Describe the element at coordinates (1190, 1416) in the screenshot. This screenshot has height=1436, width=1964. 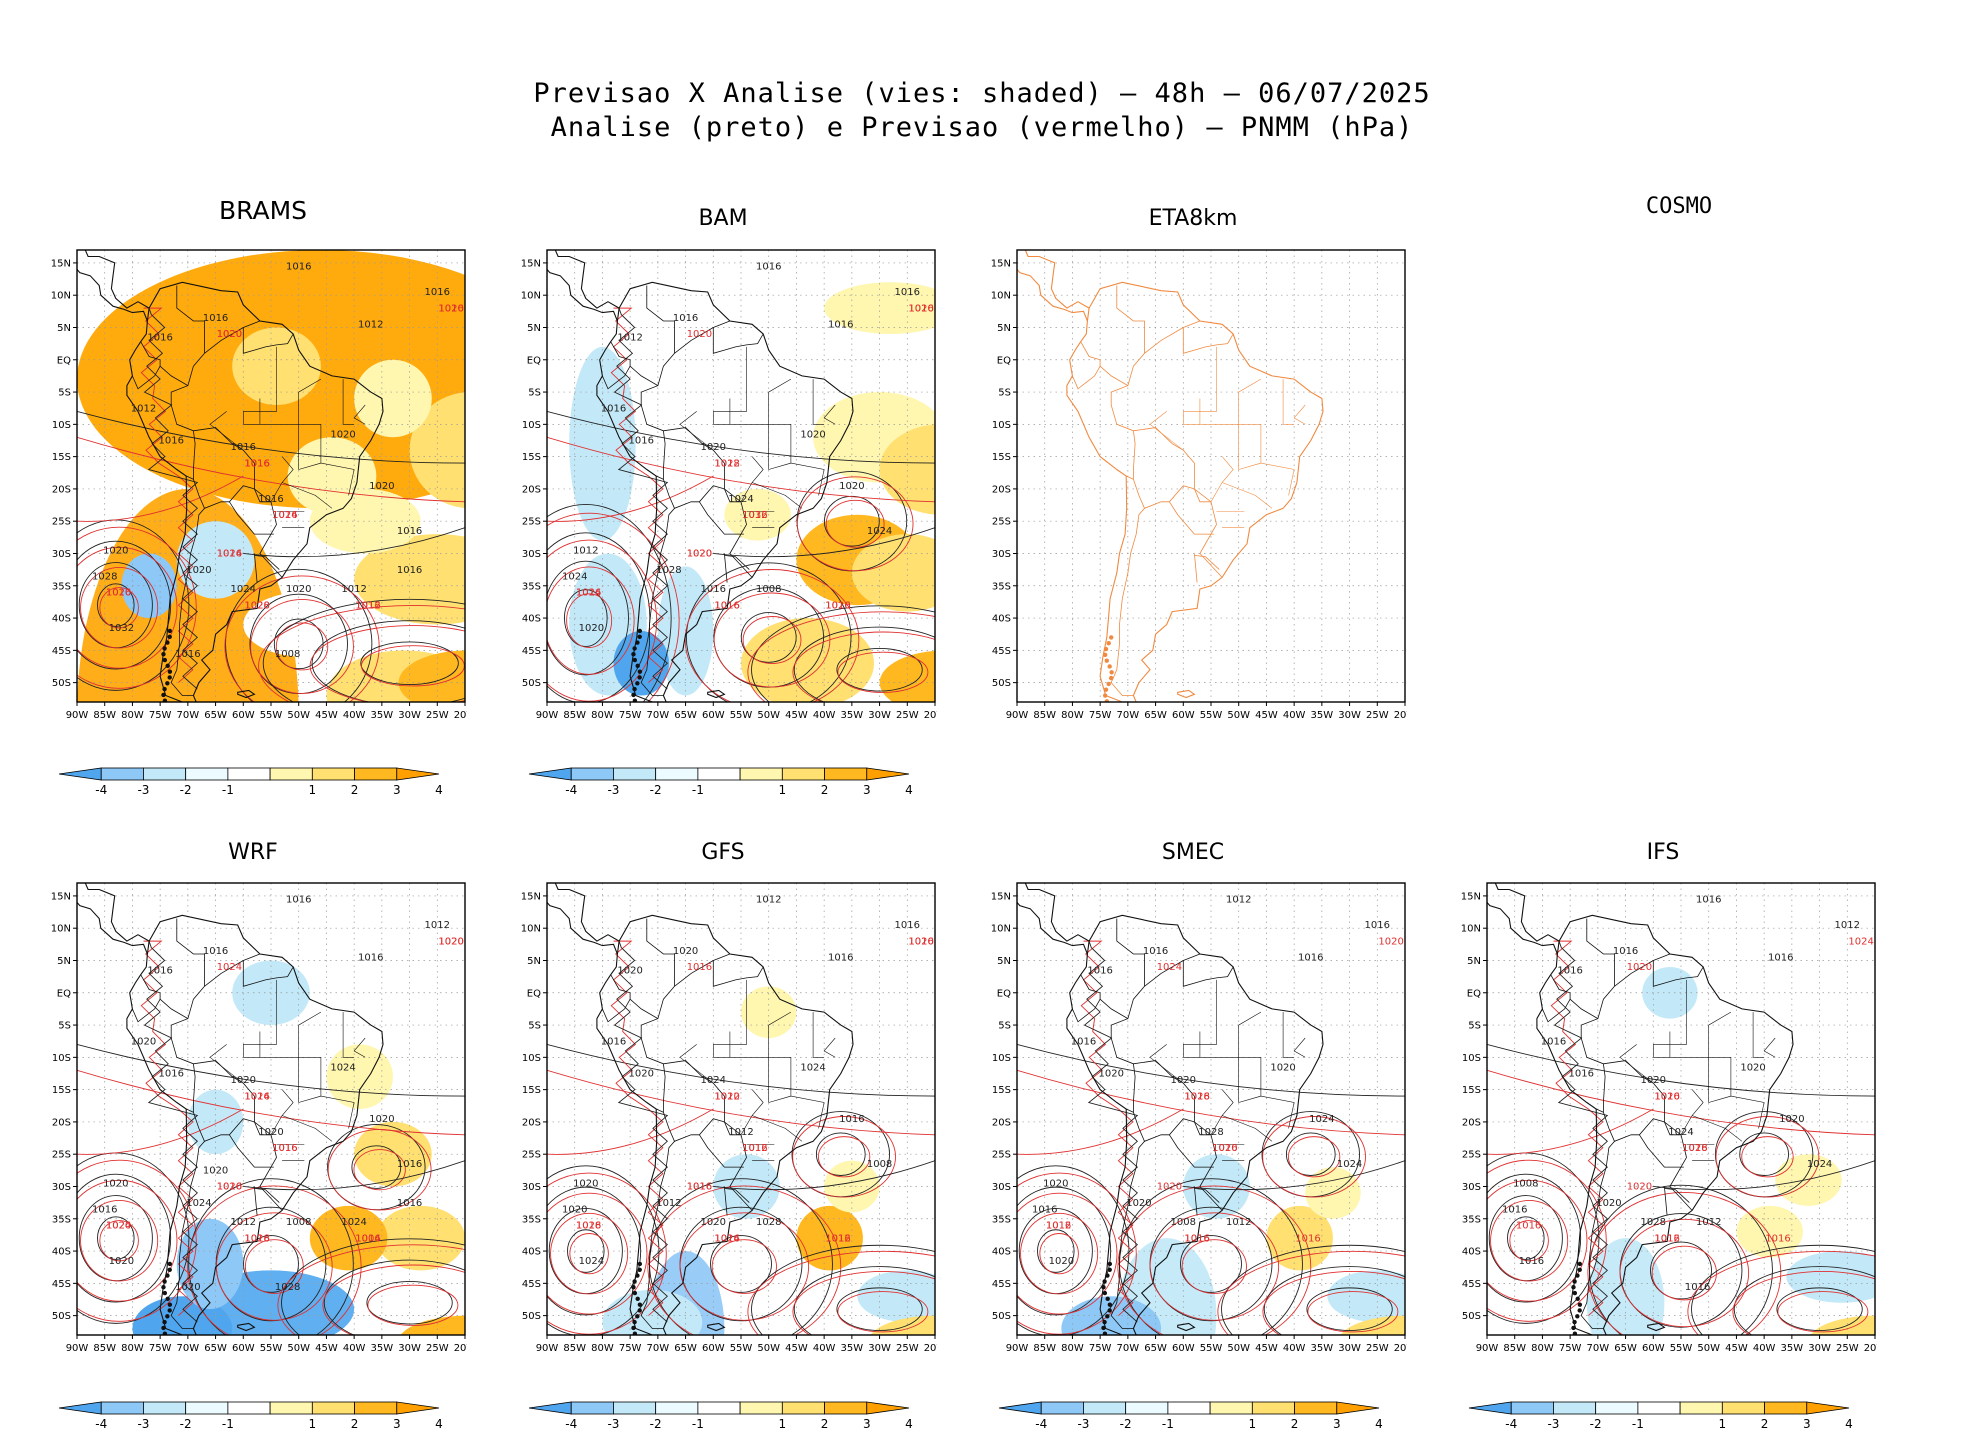
I see `colorbar-smec: -4 -3 -2 -1 1 2 3 4` at that location.